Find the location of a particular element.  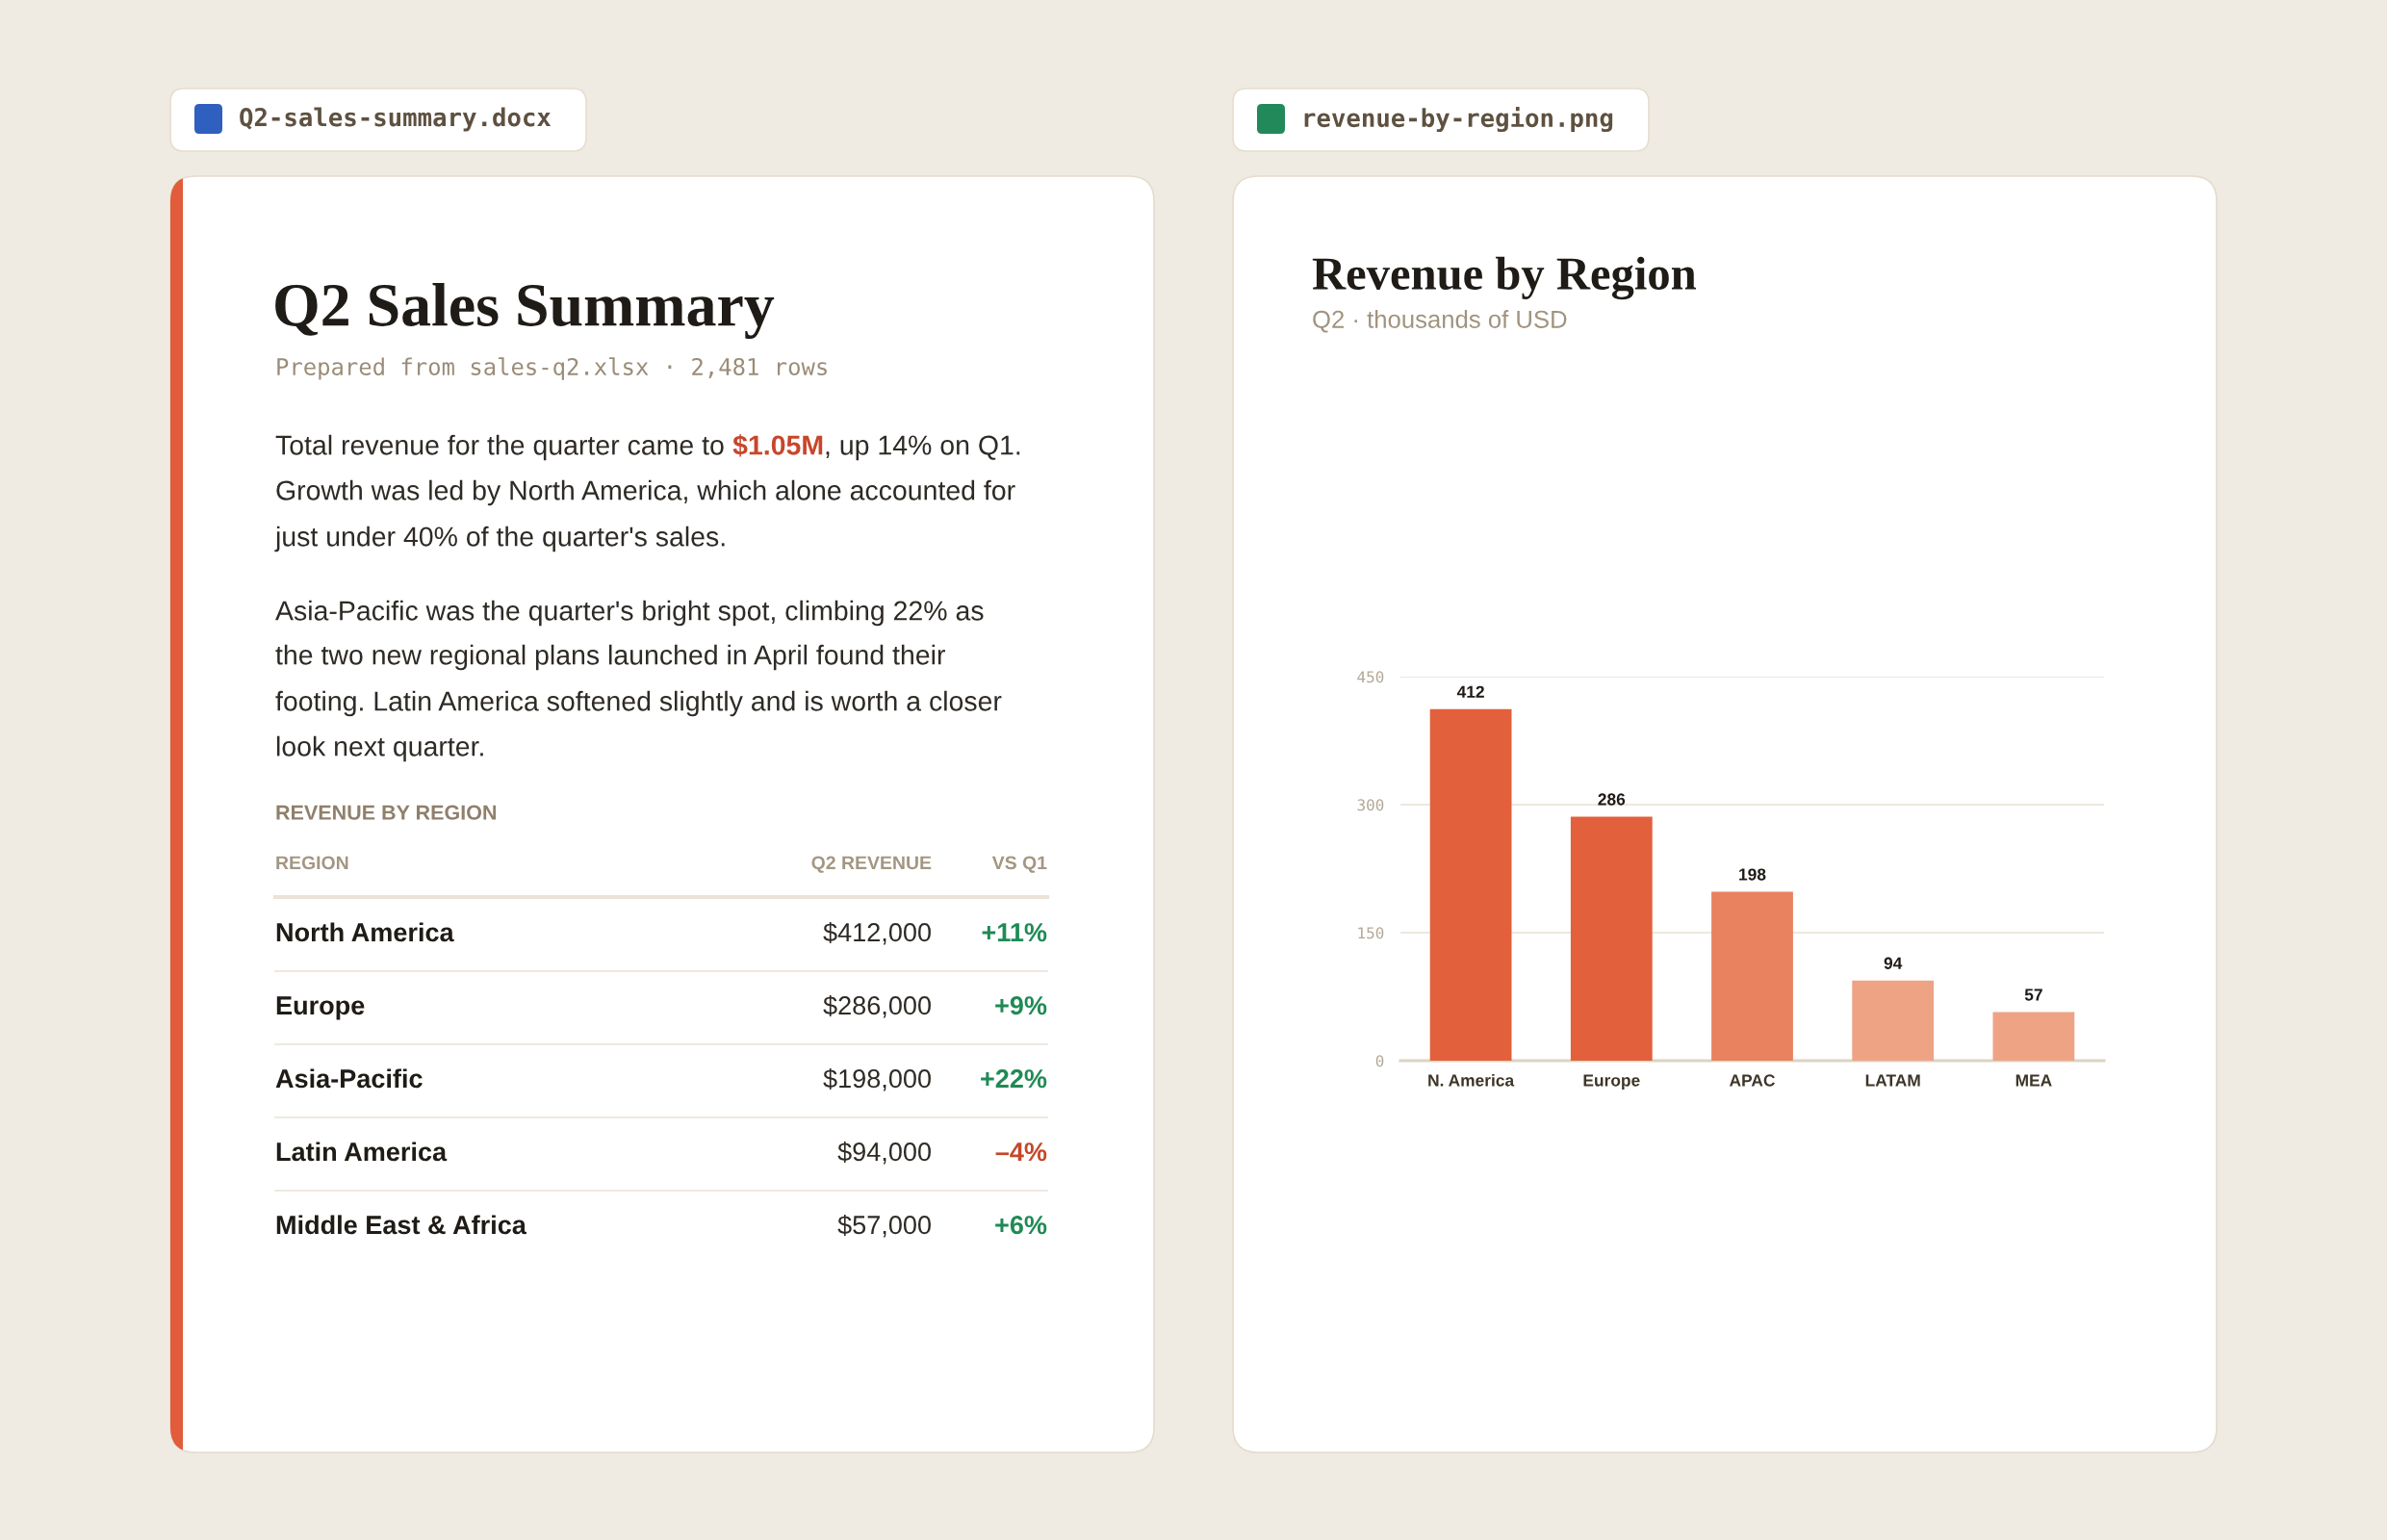

text: $286,000 is located at coordinates (877, 1006).